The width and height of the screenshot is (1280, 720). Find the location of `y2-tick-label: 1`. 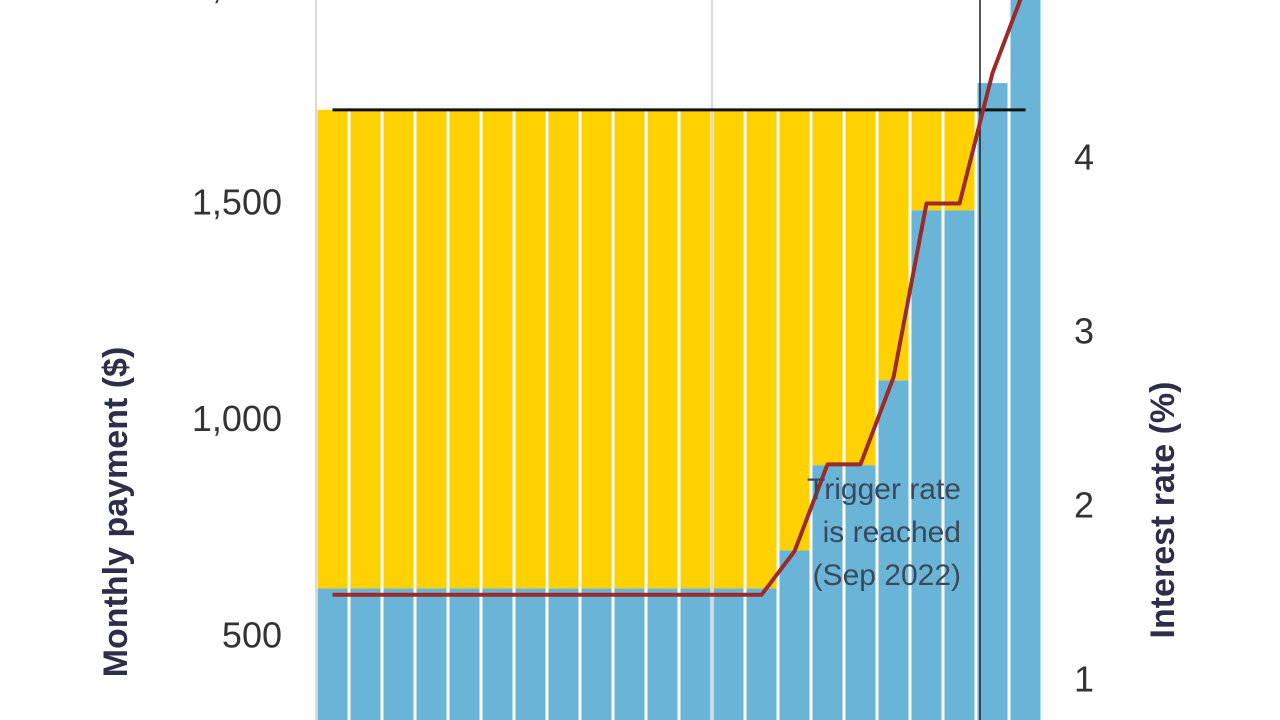

y2-tick-label: 1 is located at coordinates (1084, 678).